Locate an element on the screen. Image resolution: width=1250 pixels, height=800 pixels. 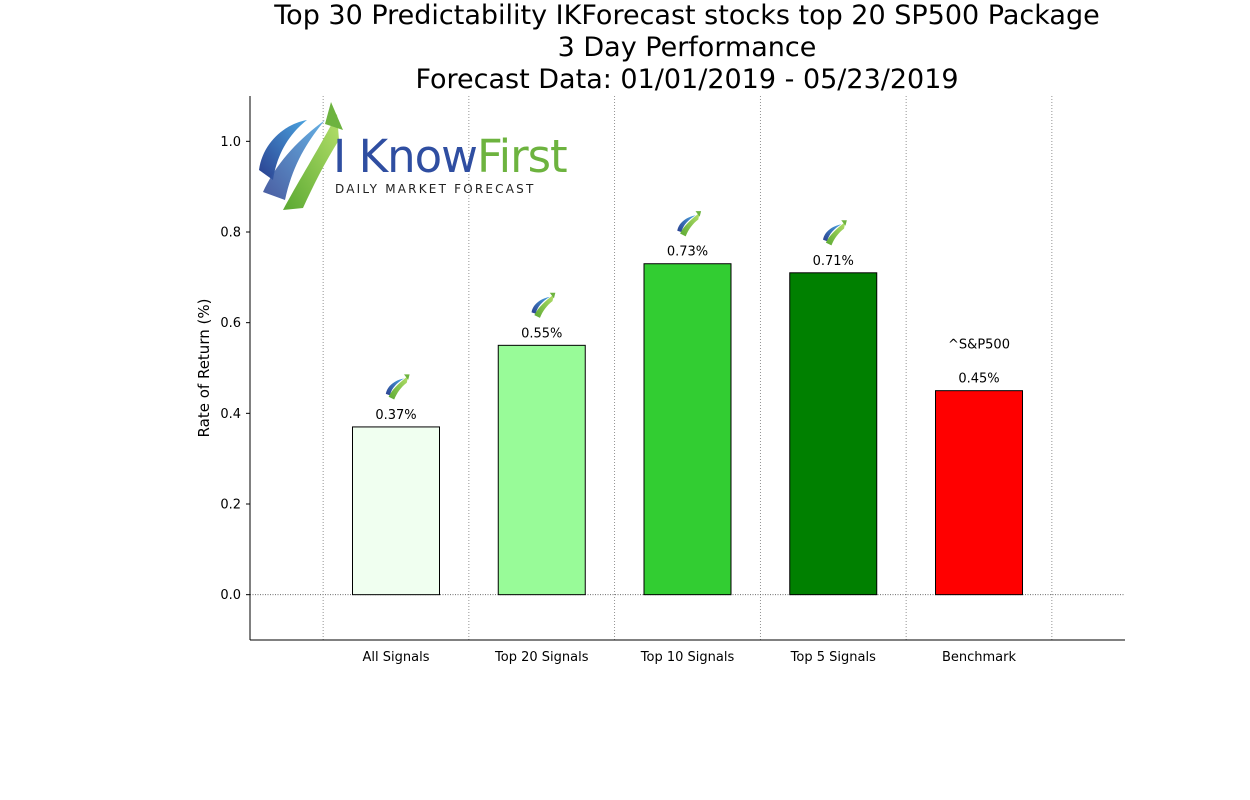
data-label: 0.37% is located at coordinates (395, 415).